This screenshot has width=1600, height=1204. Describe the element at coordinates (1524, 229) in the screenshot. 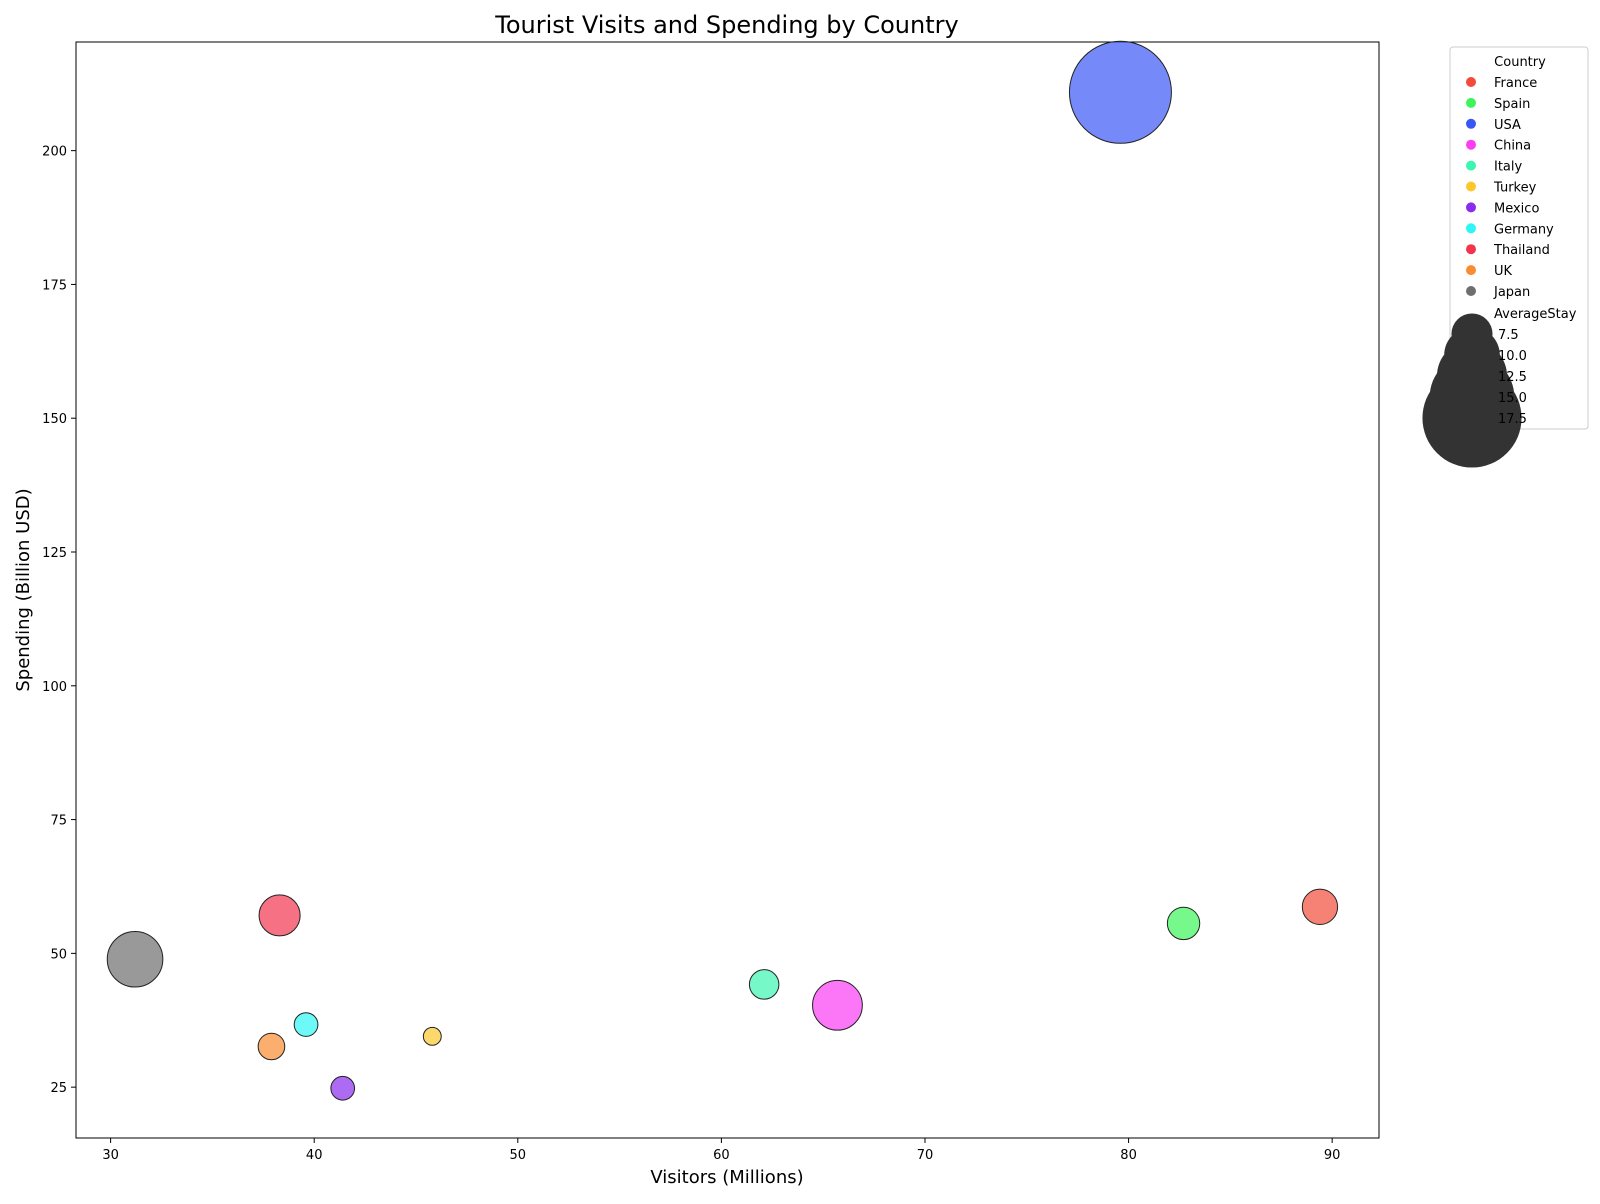

I see `legend-label-germany: Germany` at that location.